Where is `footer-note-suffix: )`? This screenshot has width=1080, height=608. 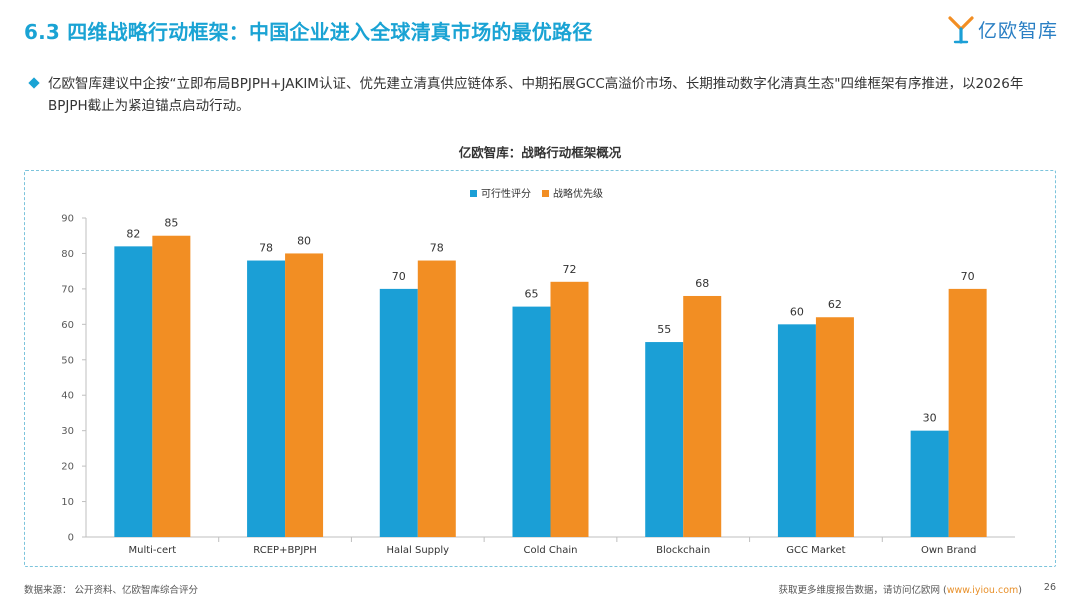 footer-note-suffix: ) is located at coordinates (1020, 590).